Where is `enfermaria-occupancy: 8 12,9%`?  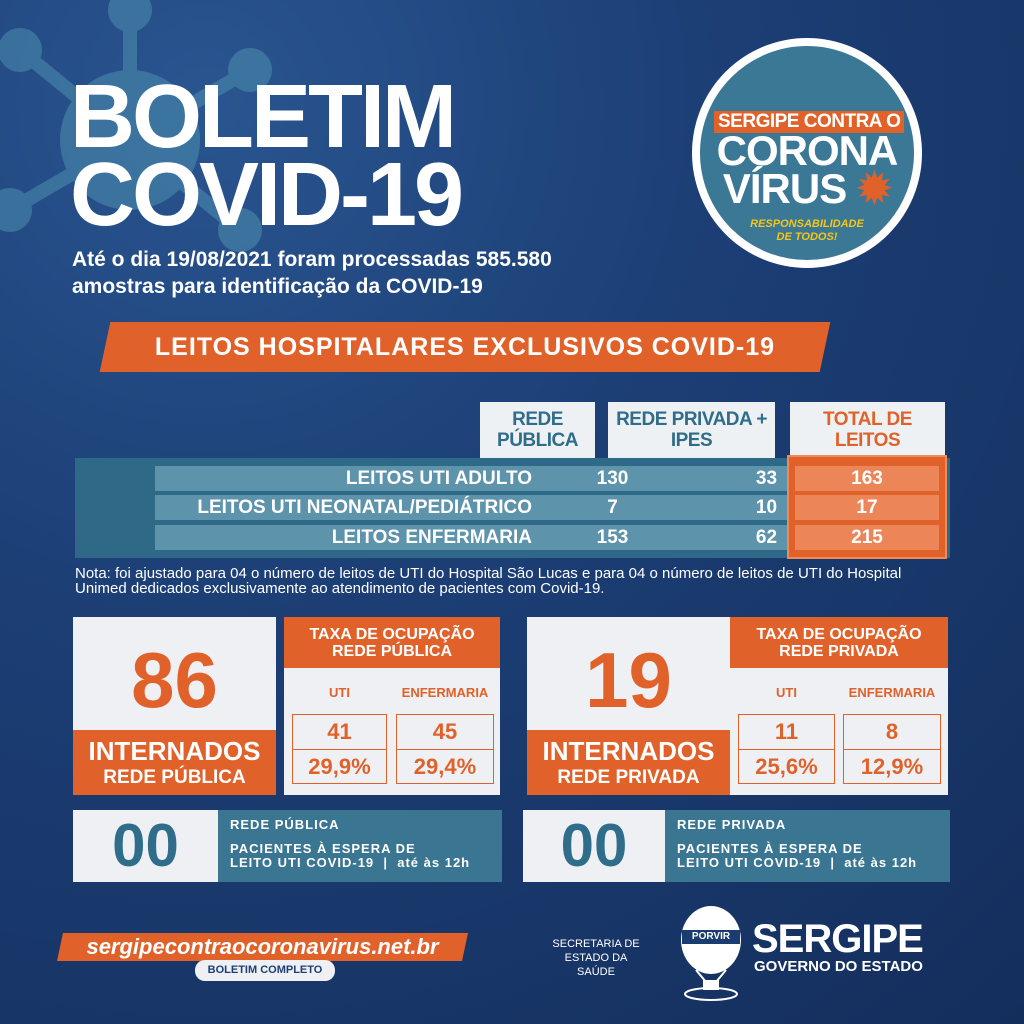 enfermaria-occupancy: 8 12,9% is located at coordinates (892, 749).